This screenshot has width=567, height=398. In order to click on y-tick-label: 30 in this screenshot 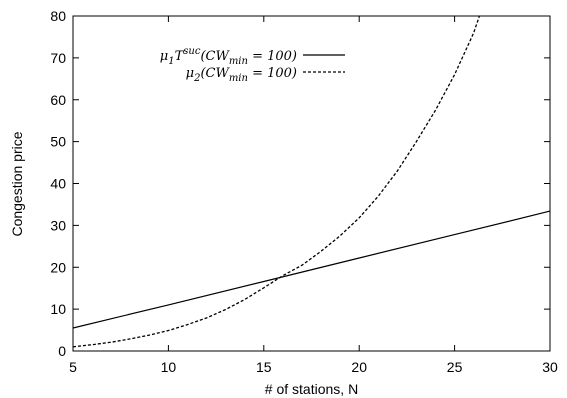, I will do `click(58, 225)`.